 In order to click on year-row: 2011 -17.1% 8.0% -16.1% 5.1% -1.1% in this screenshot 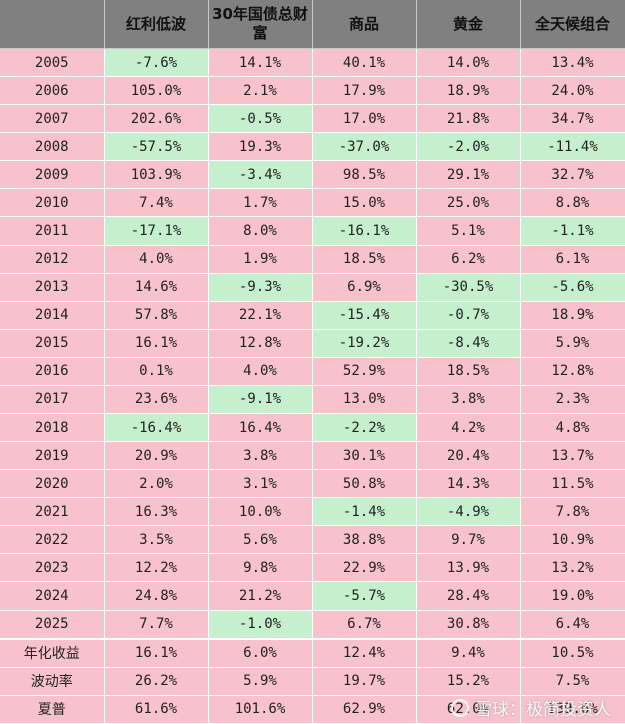, I will do `click(312, 231)`.